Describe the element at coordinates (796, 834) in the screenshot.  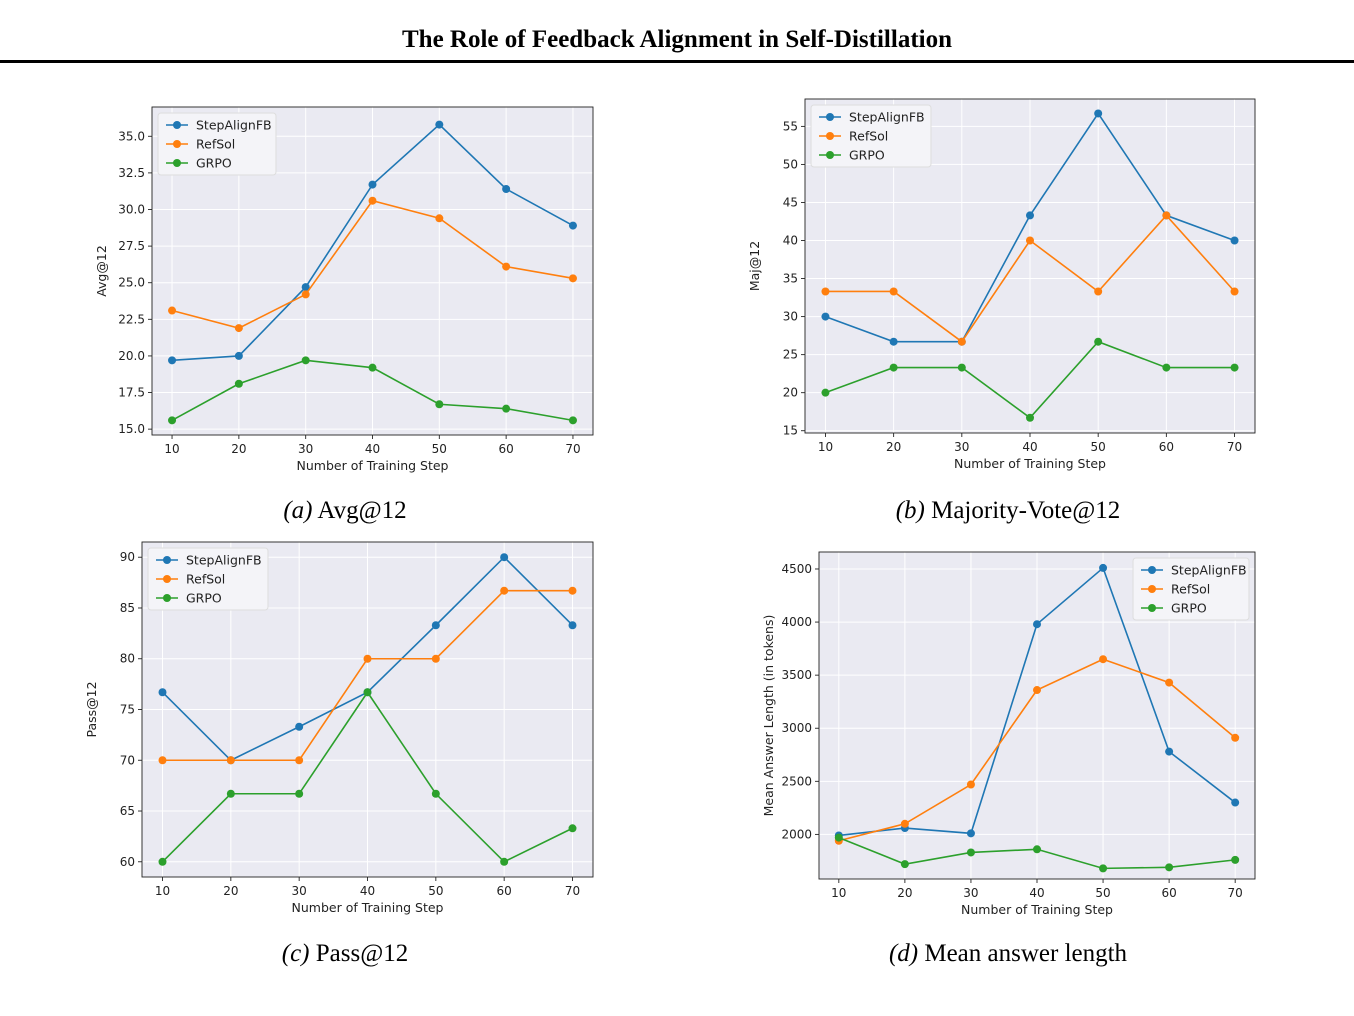
I see `y-tick-label: 2000` at that location.